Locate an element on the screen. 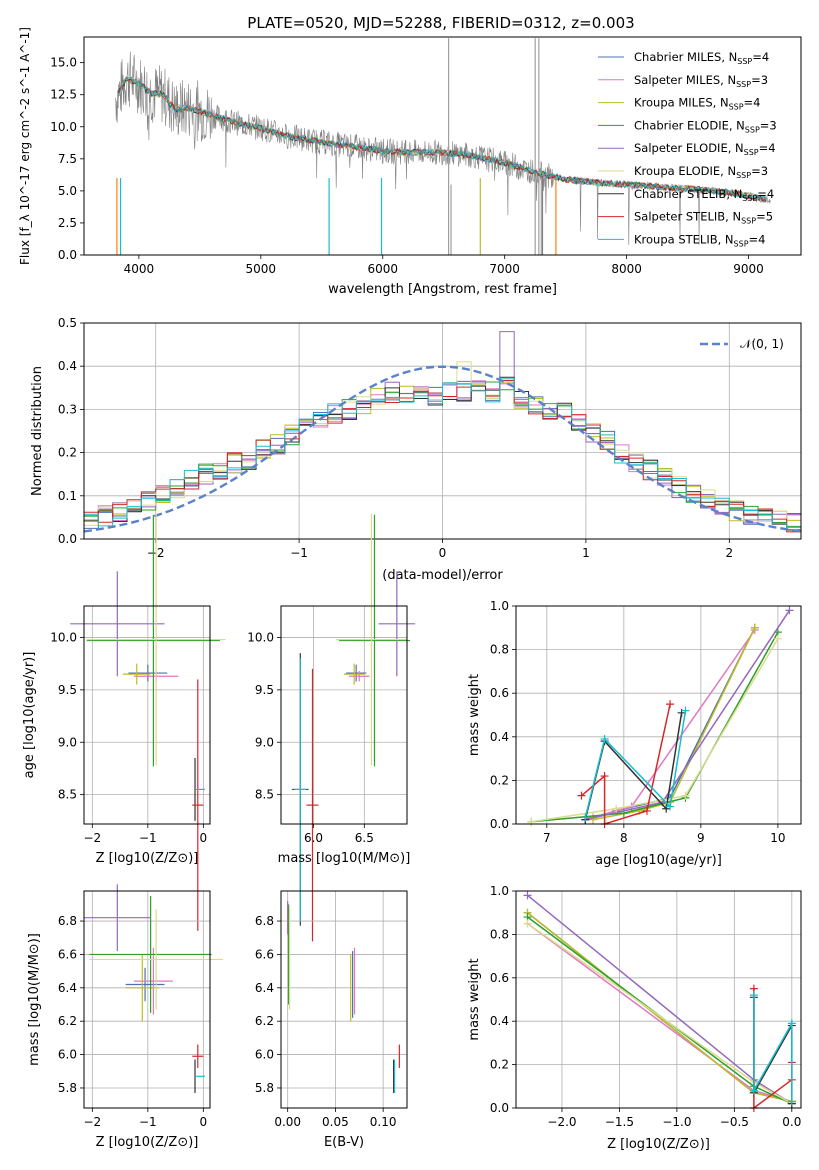 Image resolution: width=819 pixels, height=1170 pixels. age-vs-mass-xtick-label-0: 6.0 is located at coordinates (313, 838).